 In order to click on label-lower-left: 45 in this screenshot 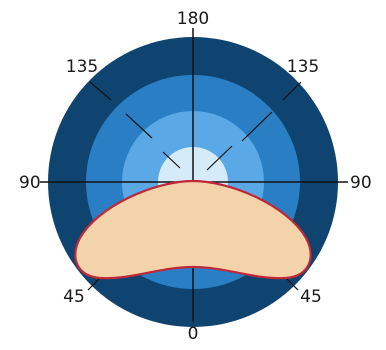, I will do `click(74, 297)`.